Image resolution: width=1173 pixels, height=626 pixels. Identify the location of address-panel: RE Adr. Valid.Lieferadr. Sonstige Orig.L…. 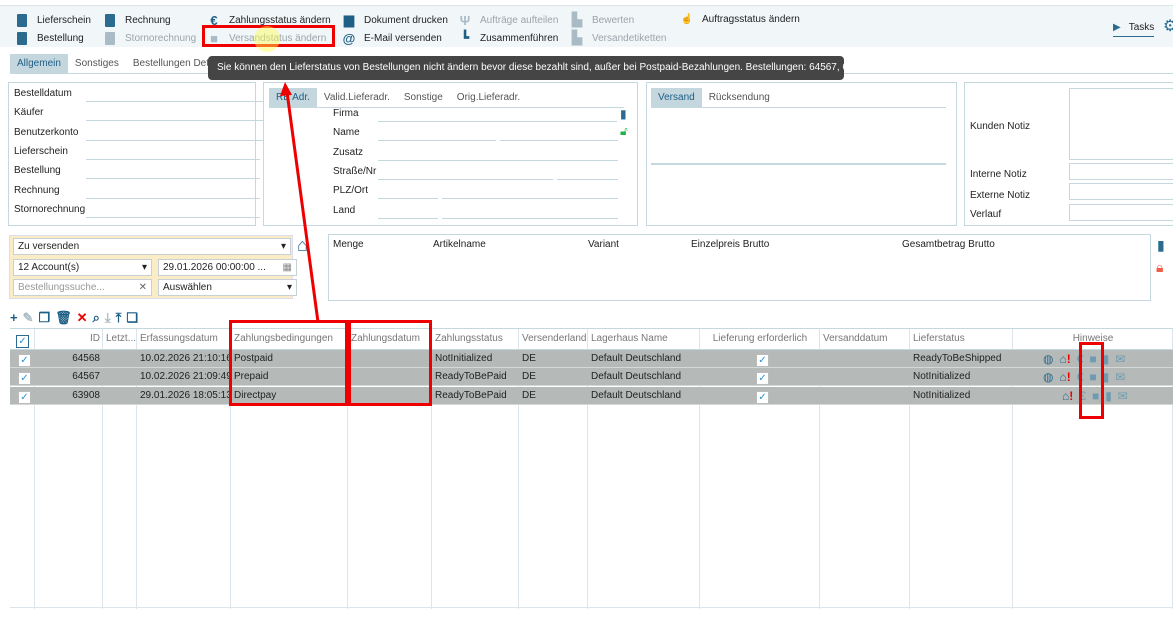
(450, 154).